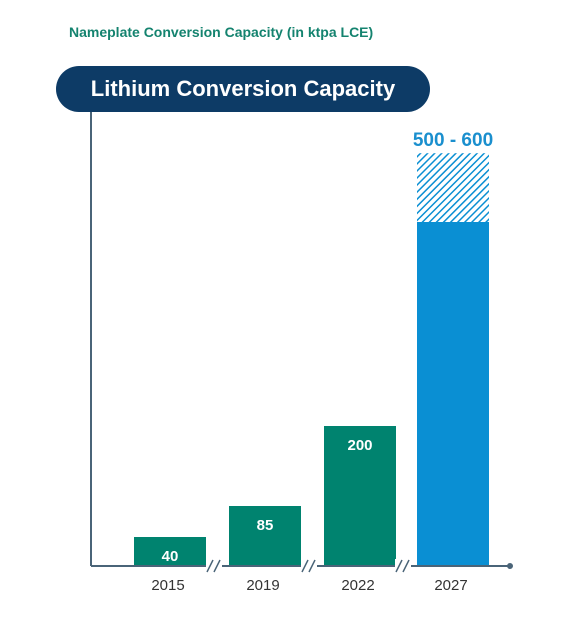  What do you see at coordinates (359, 445) in the screenshot?
I see `bar-value-label: 200` at bounding box center [359, 445].